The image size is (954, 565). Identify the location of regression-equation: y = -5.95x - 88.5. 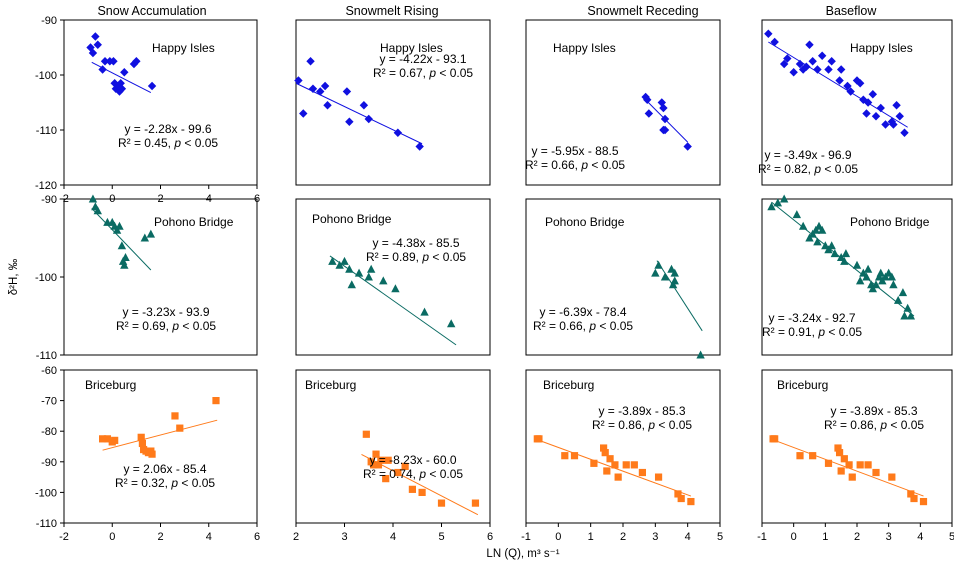
(574, 151).